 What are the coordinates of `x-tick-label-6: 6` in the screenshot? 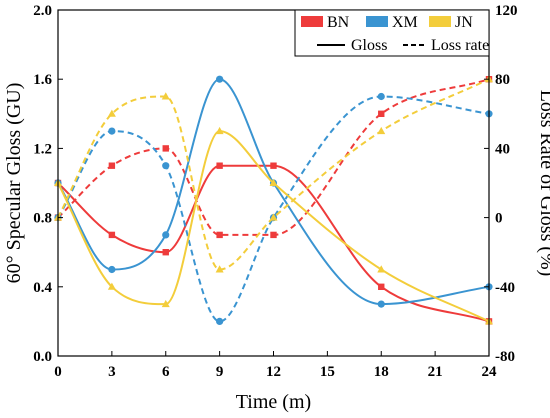 It's located at (166, 372).